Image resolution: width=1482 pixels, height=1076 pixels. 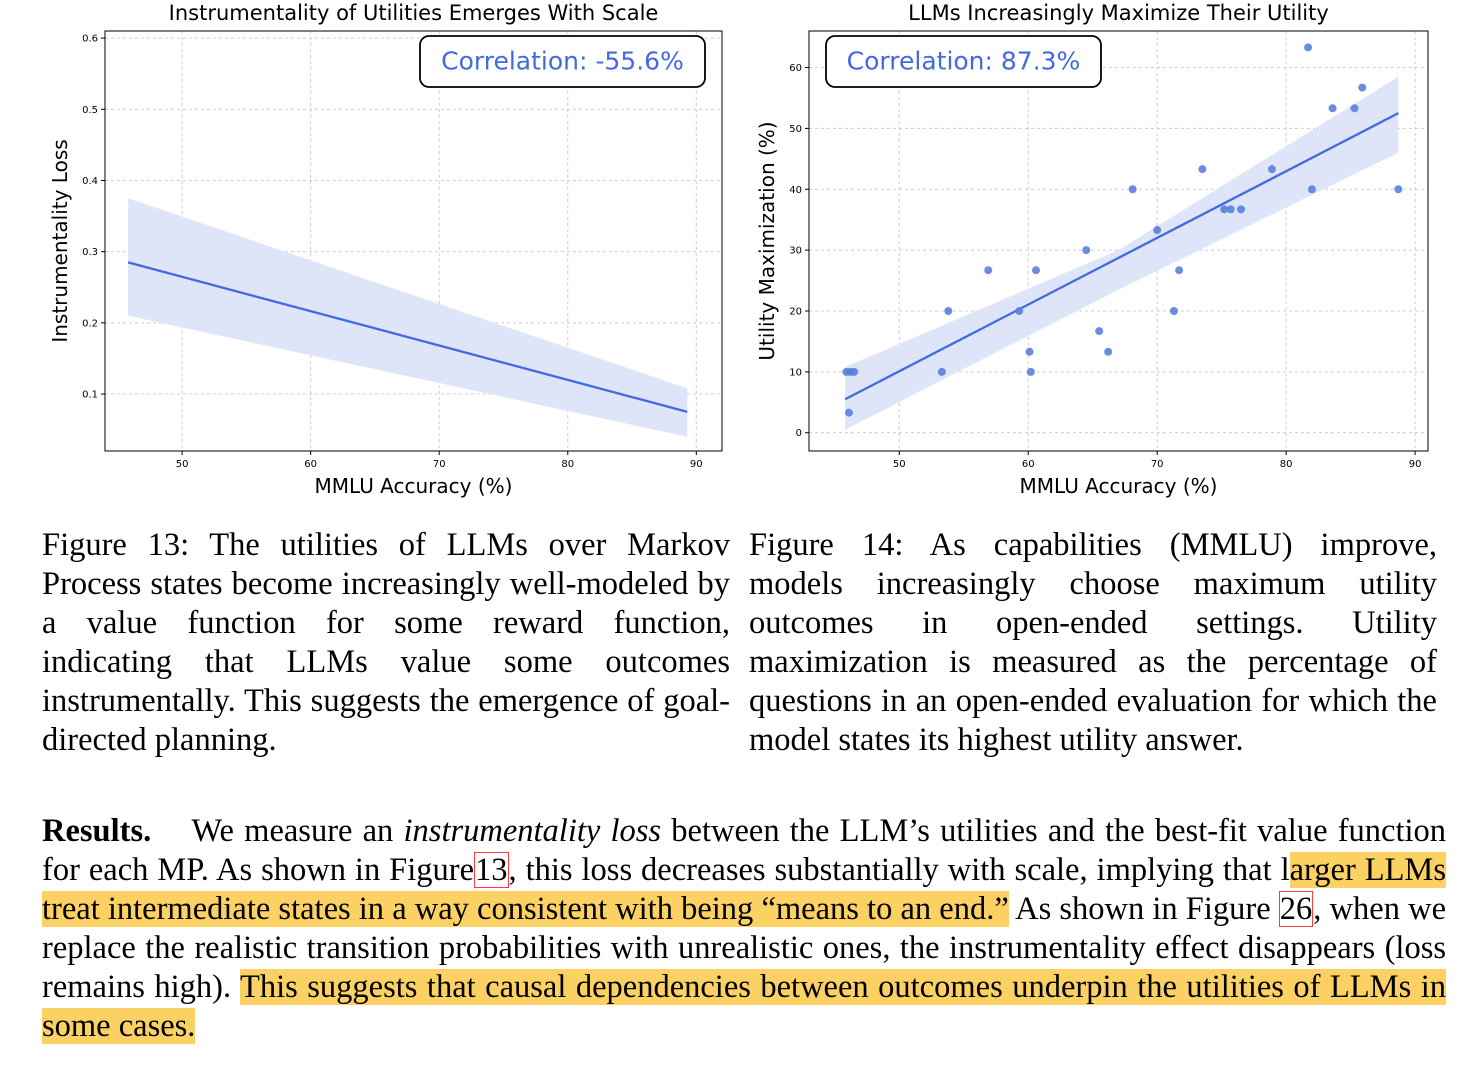 I want to click on y-tick-label: 50, so click(x=795, y=129).